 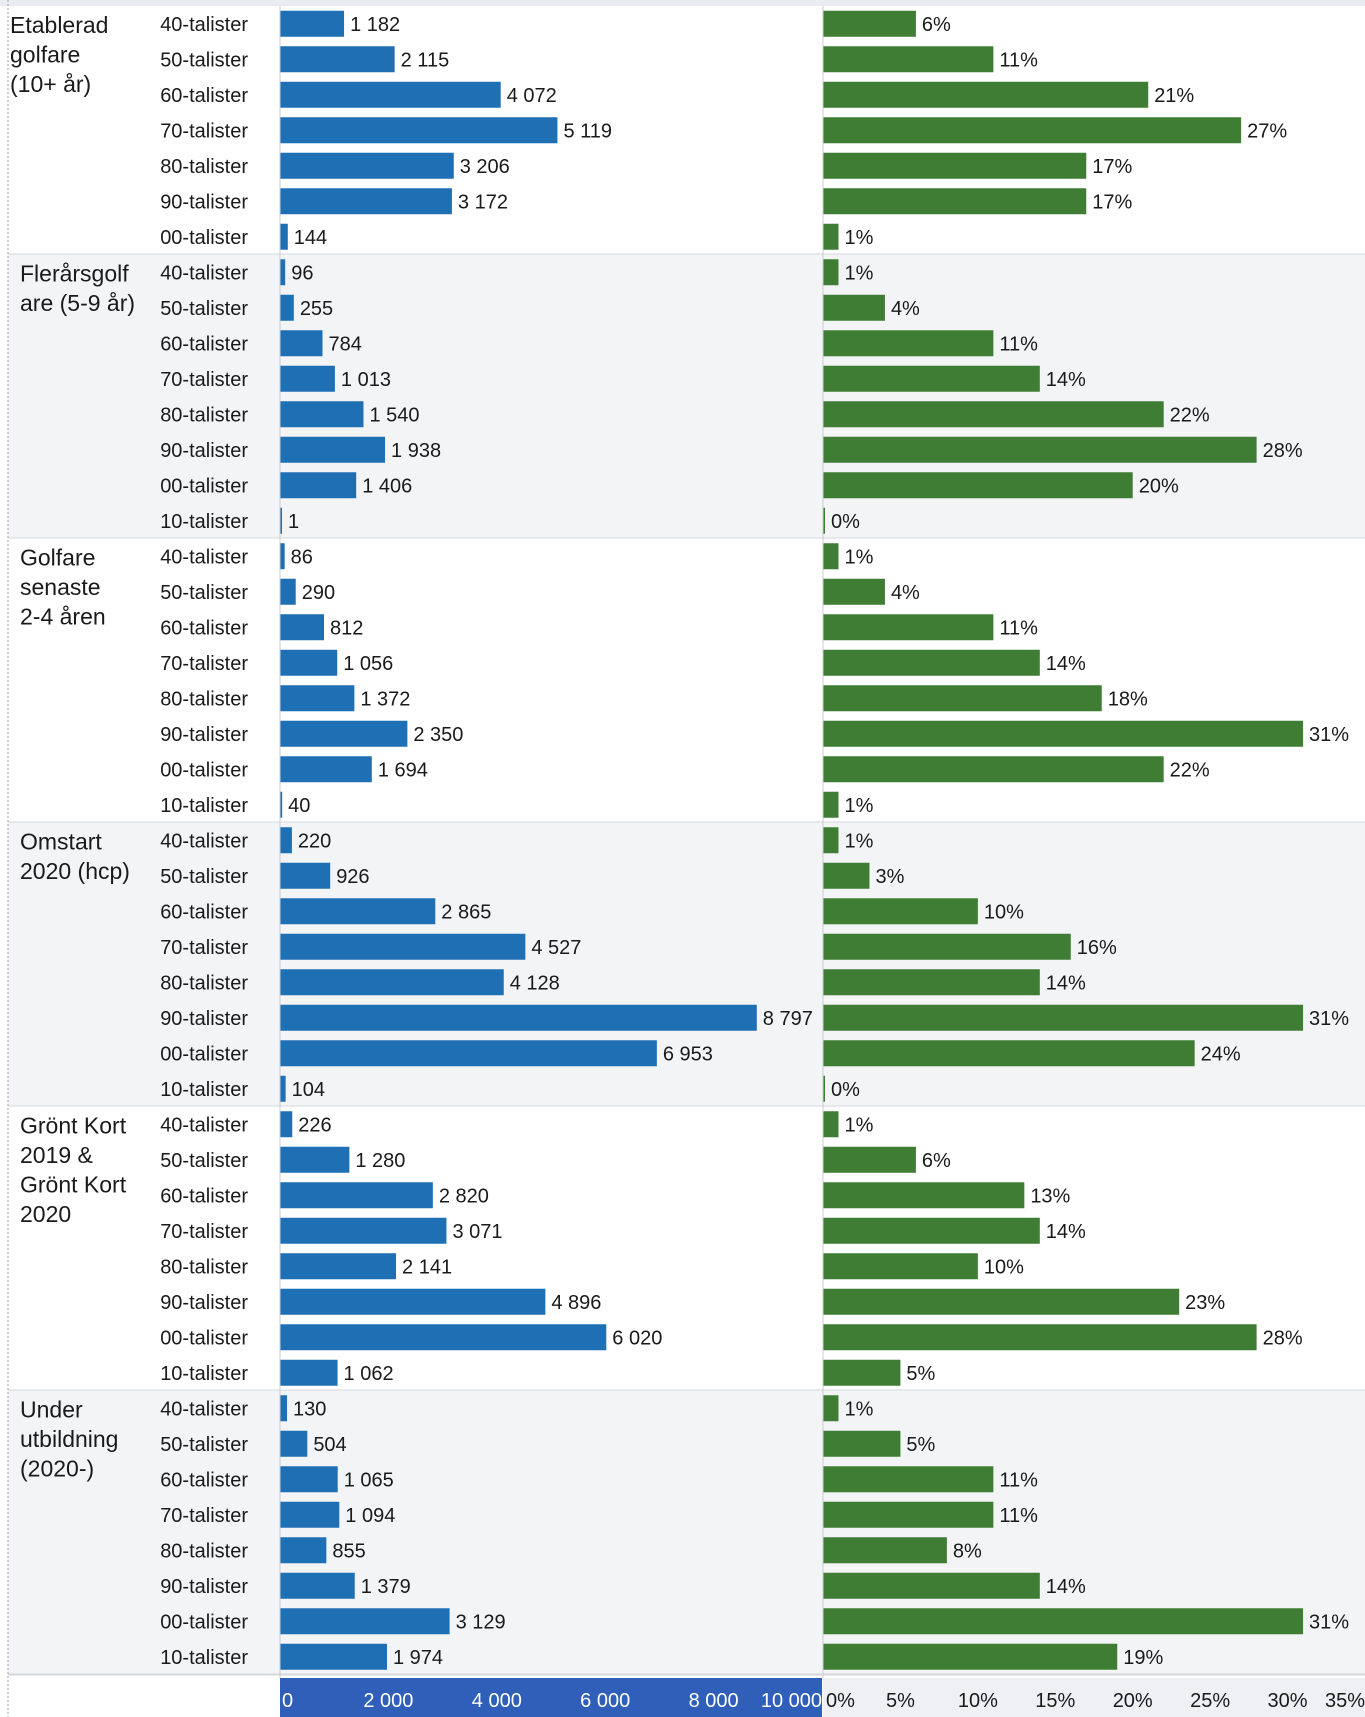 What do you see at coordinates (889, 877) in the screenshot?
I see `share-data-label: 3%` at bounding box center [889, 877].